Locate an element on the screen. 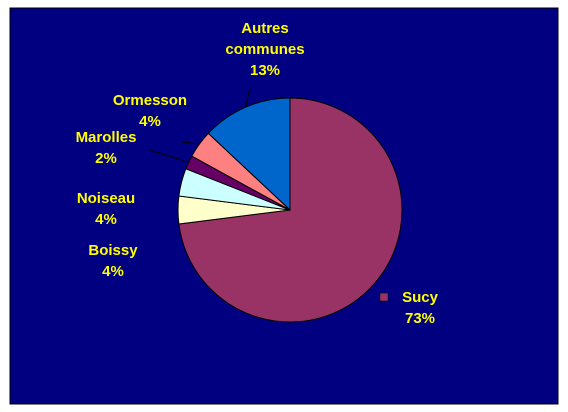  slice-label: Autres communes 13% is located at coordinates (265, 49).